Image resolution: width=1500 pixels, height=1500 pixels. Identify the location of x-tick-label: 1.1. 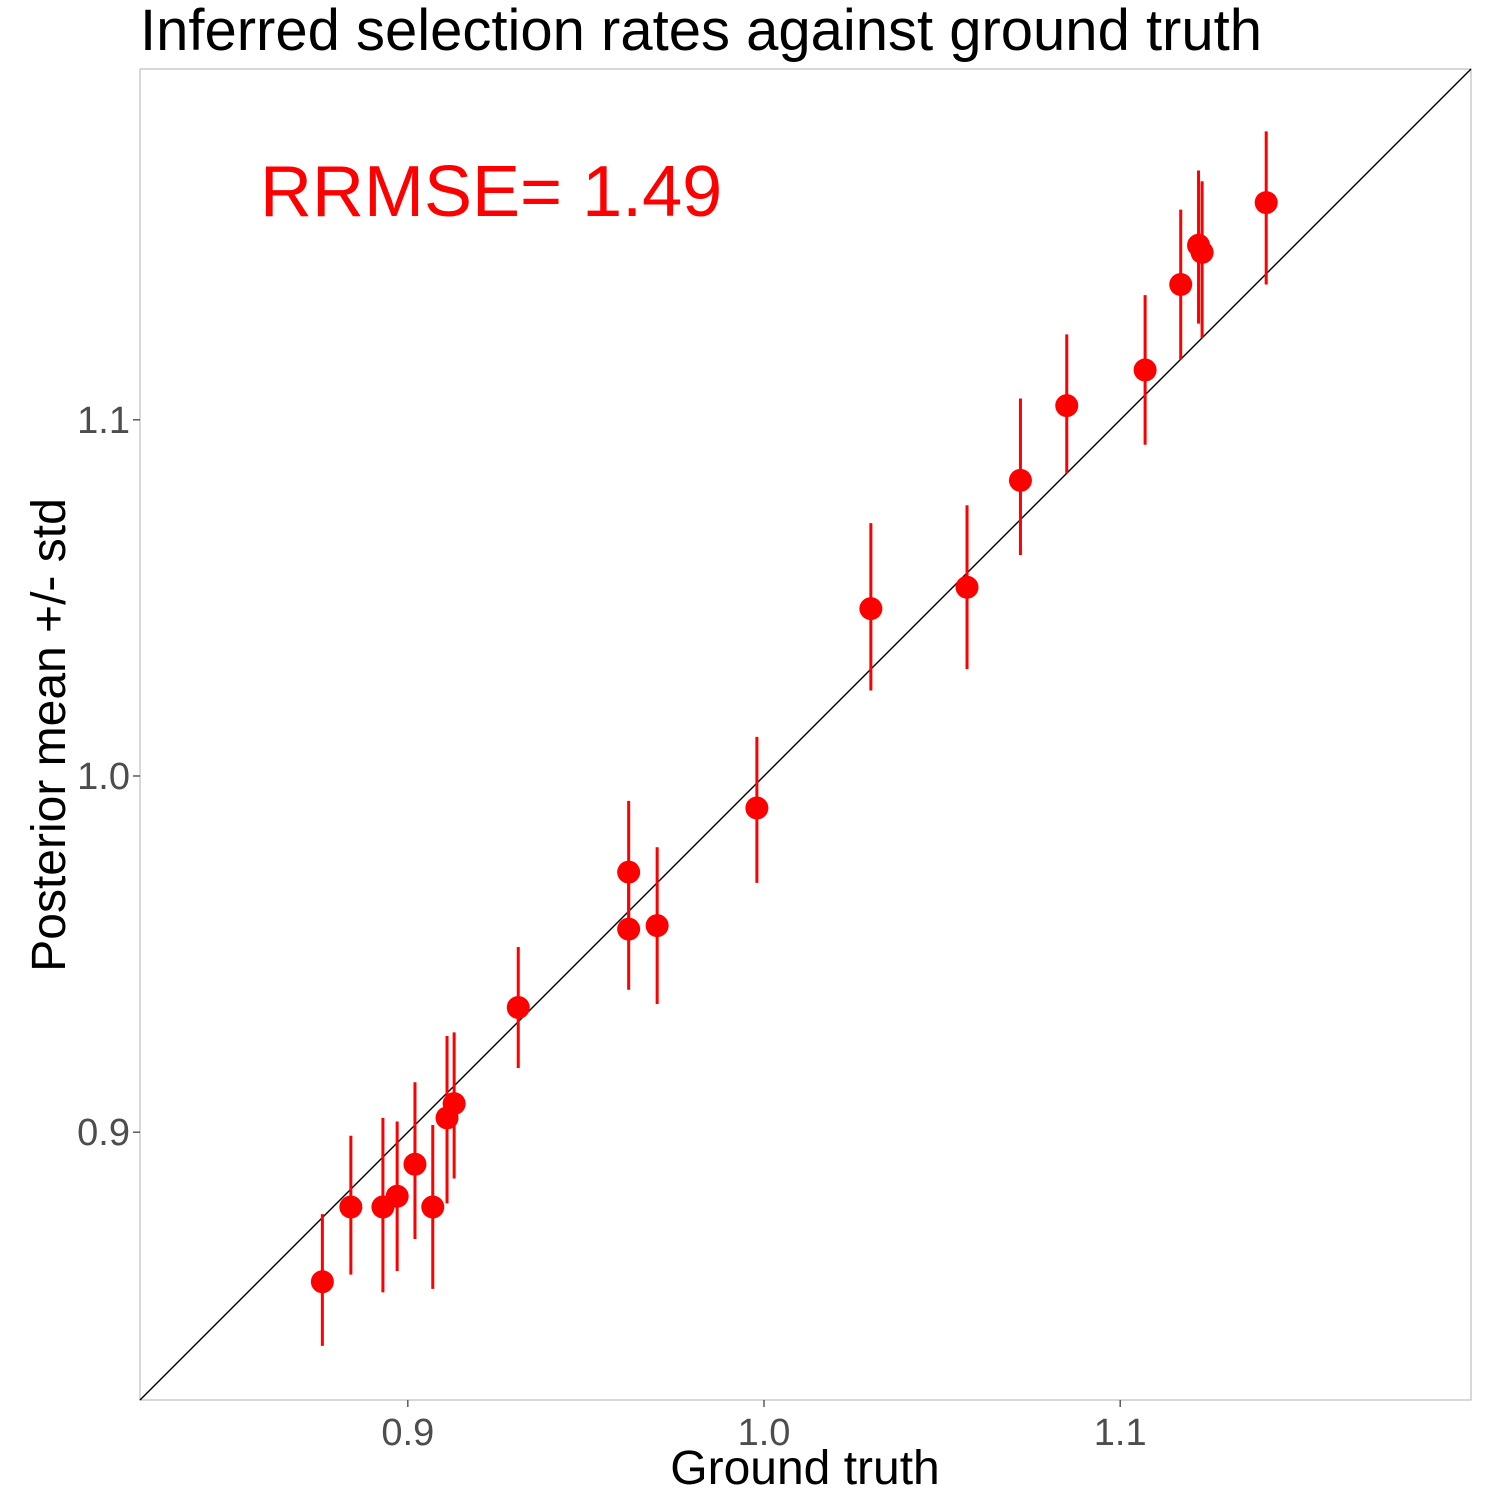
(1120, 1433).